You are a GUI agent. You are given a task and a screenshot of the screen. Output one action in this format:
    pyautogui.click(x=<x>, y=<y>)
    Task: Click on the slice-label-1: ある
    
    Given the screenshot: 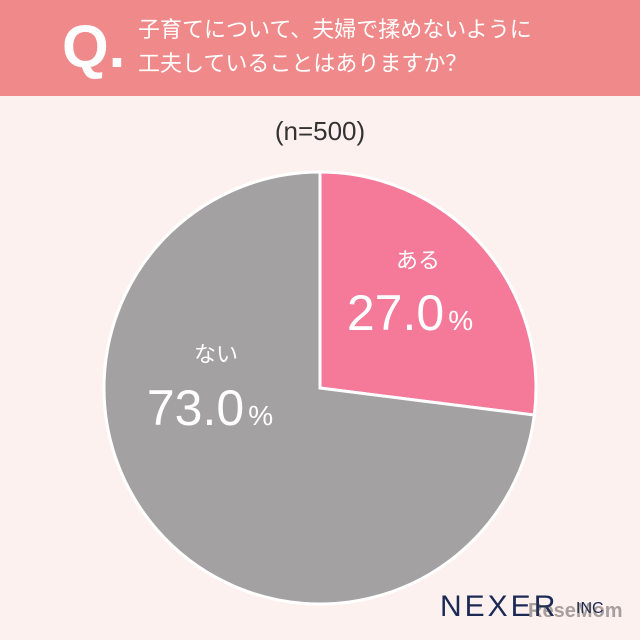 What is the action you would take?
    pyautogui.click(x=418, y=261)
    